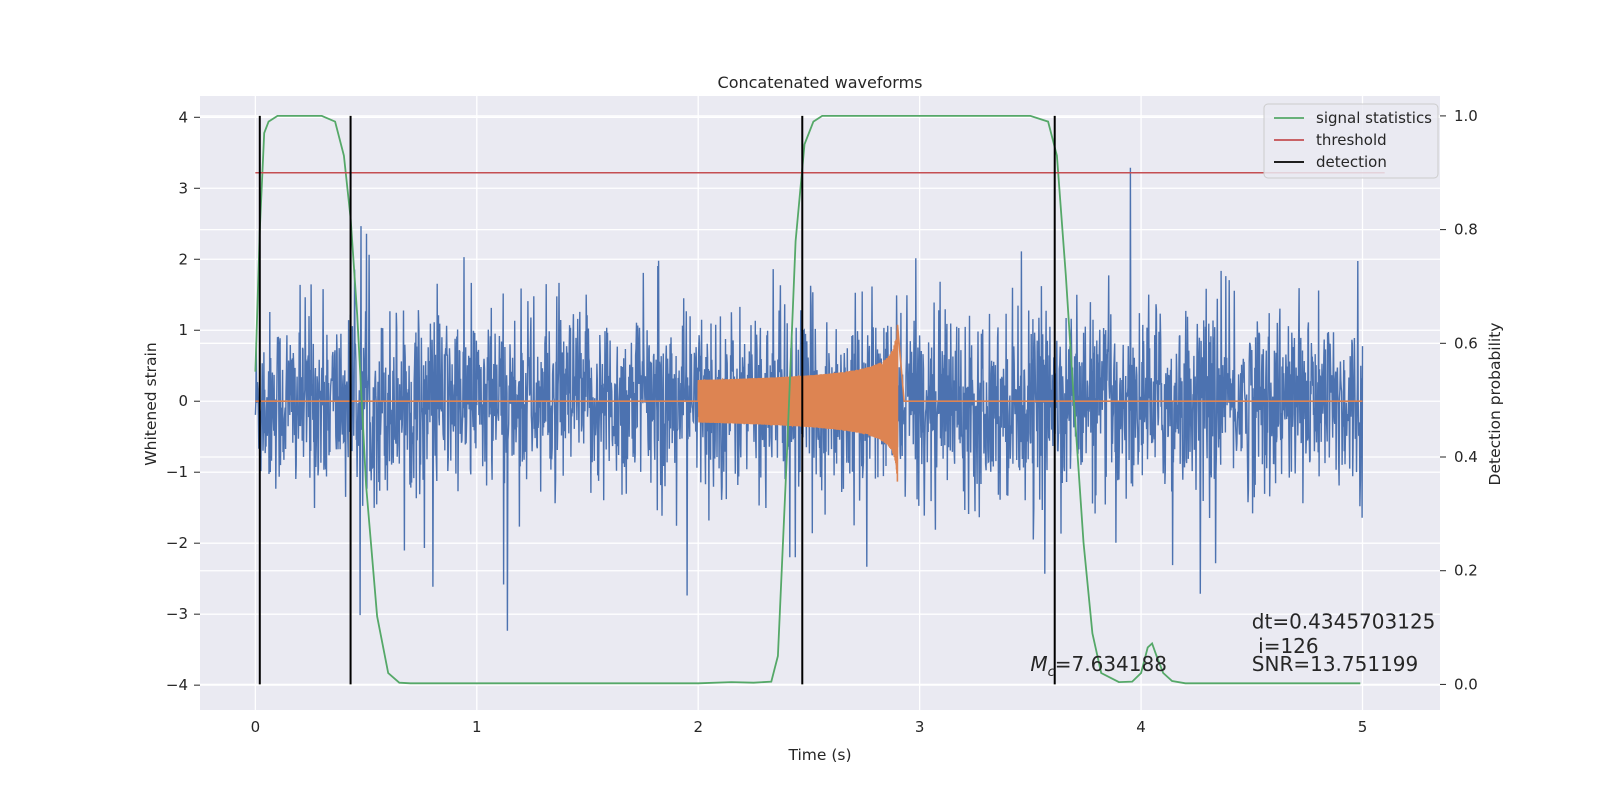 The height and width of the screenshot is (800, 1600). Describe the element at coordinates (1374, 118) in the screenshot. I see `legend-label-signal-statistics: signal statistics` at that location.